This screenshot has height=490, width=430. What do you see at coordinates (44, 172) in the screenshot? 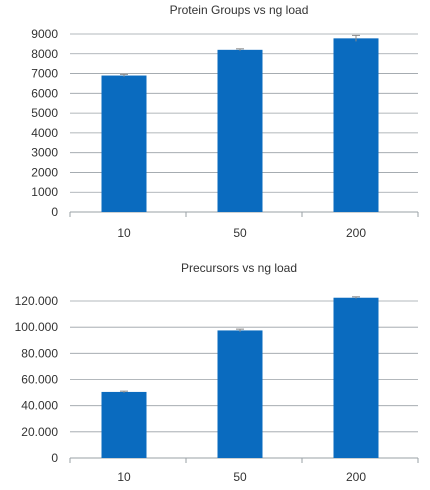
I see `y-tick-label: 2000` at bounding box center [44, 172].